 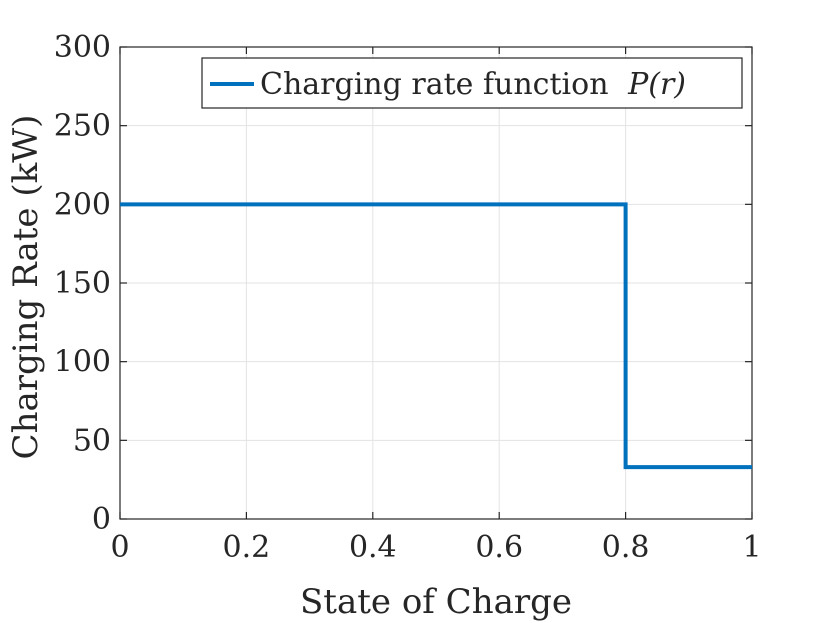 I want to click on y-tick-label: 0, so click(x=101, y=519).